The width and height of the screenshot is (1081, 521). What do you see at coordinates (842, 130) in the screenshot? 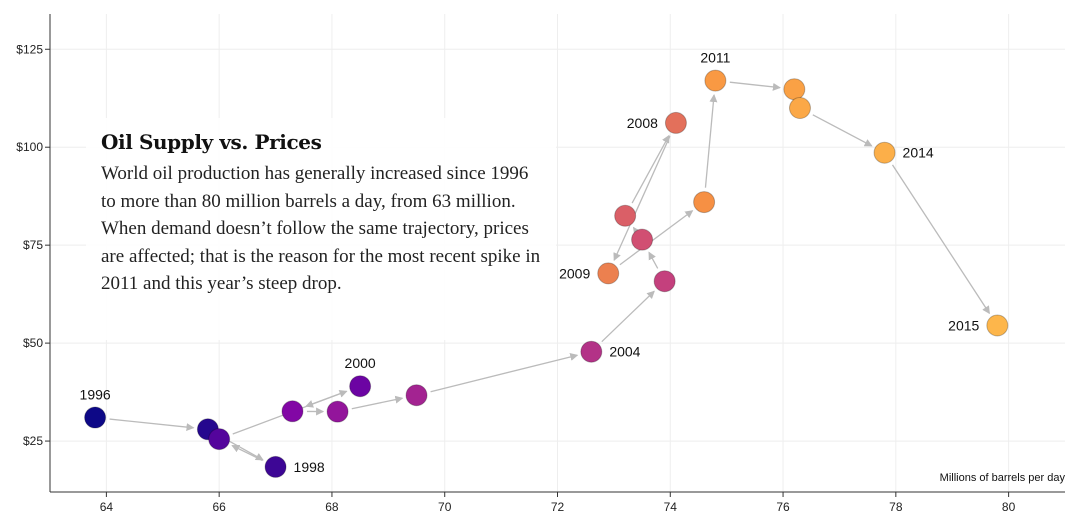
I see `arrow-2013-2014` at bounding box center [842, 130].